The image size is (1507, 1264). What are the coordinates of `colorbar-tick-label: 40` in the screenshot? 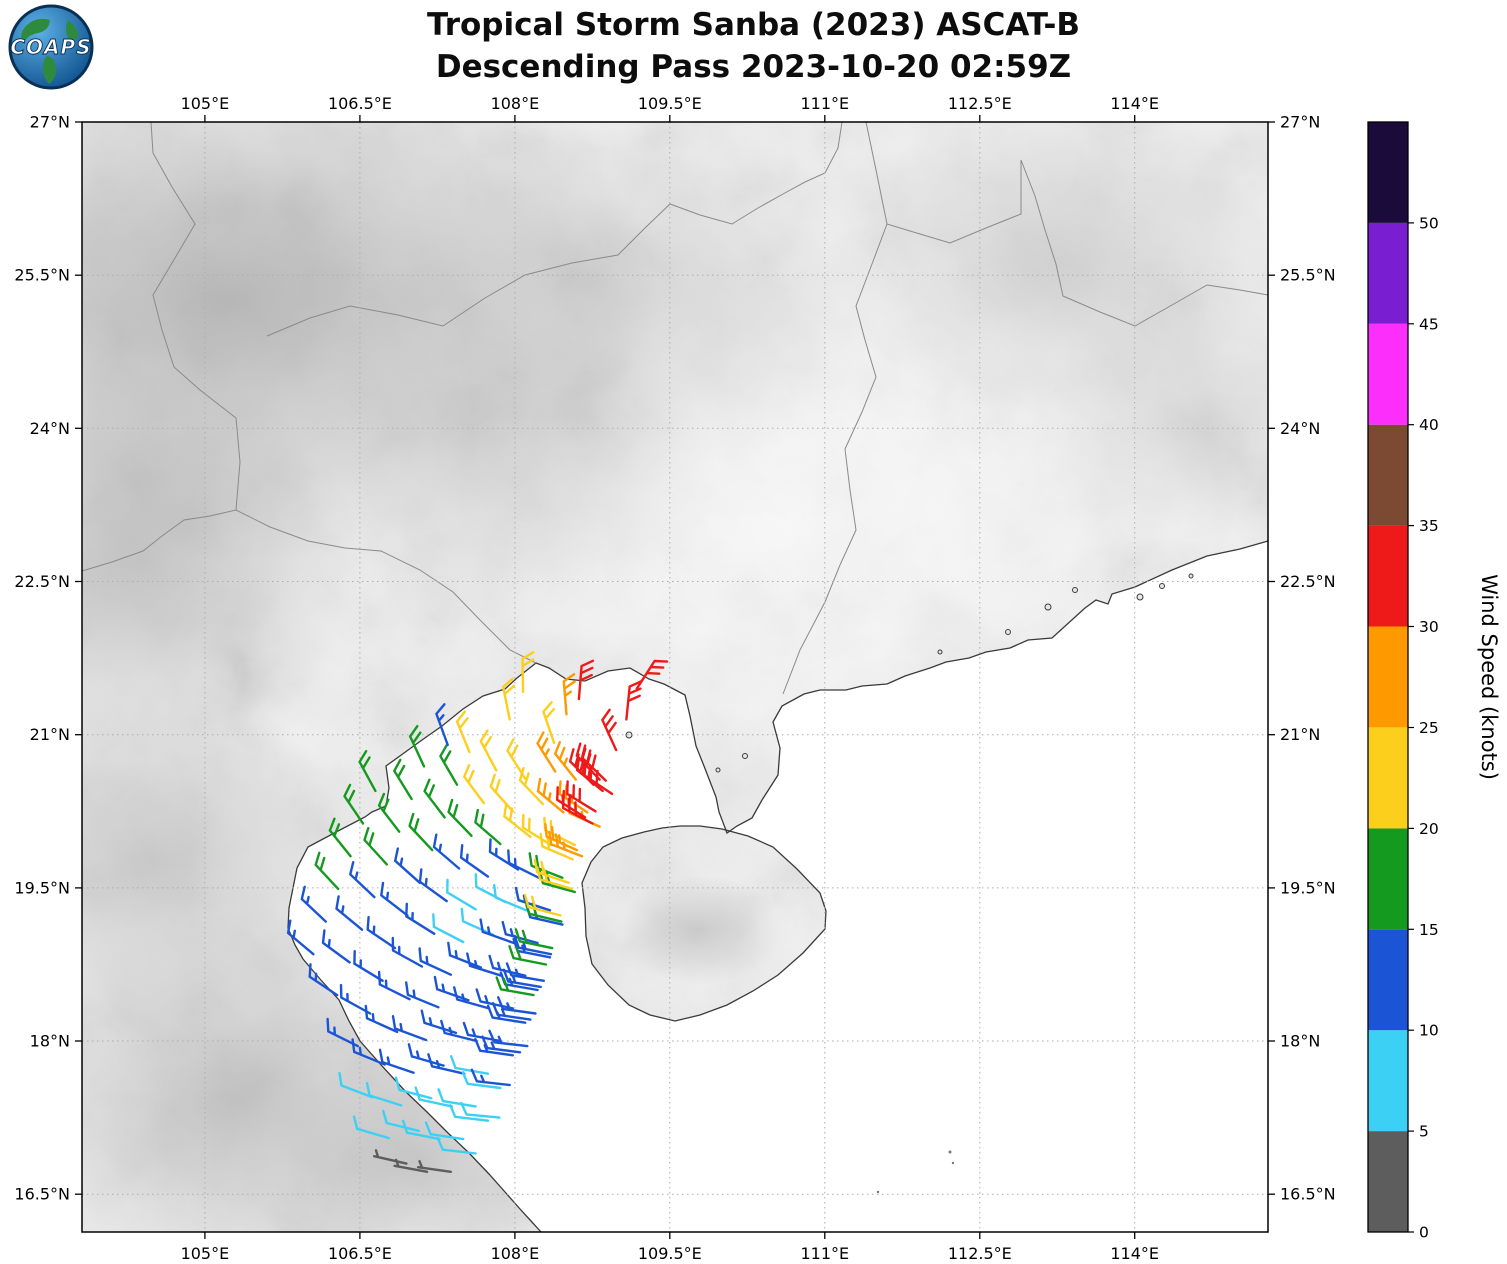 It's located at (1429, 425).